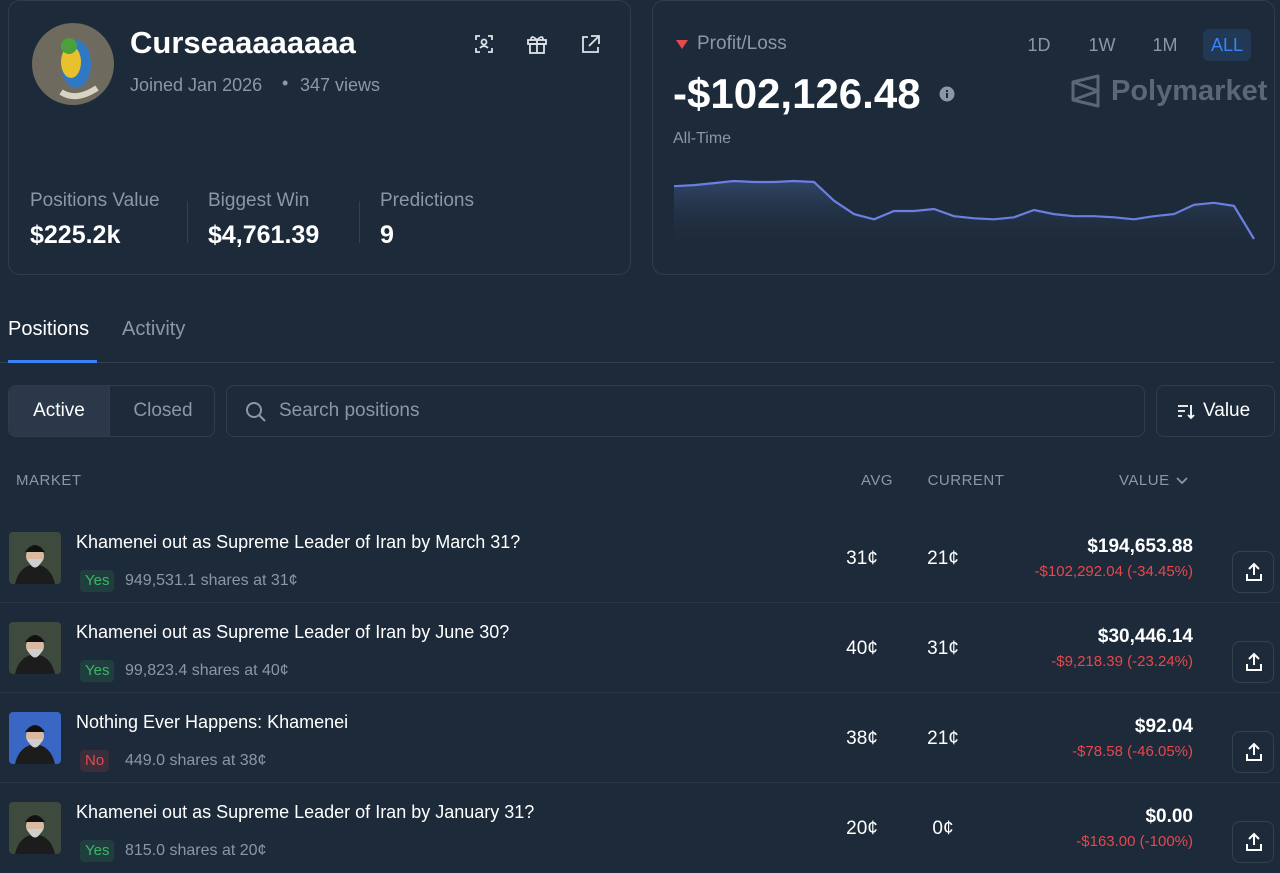 The width and height of the screenshot is (1280, 873). What do you see at coordinates (1144, 480) in the screenshot?
I see `column-header: VALUE` at bounding box center [1144, 480].